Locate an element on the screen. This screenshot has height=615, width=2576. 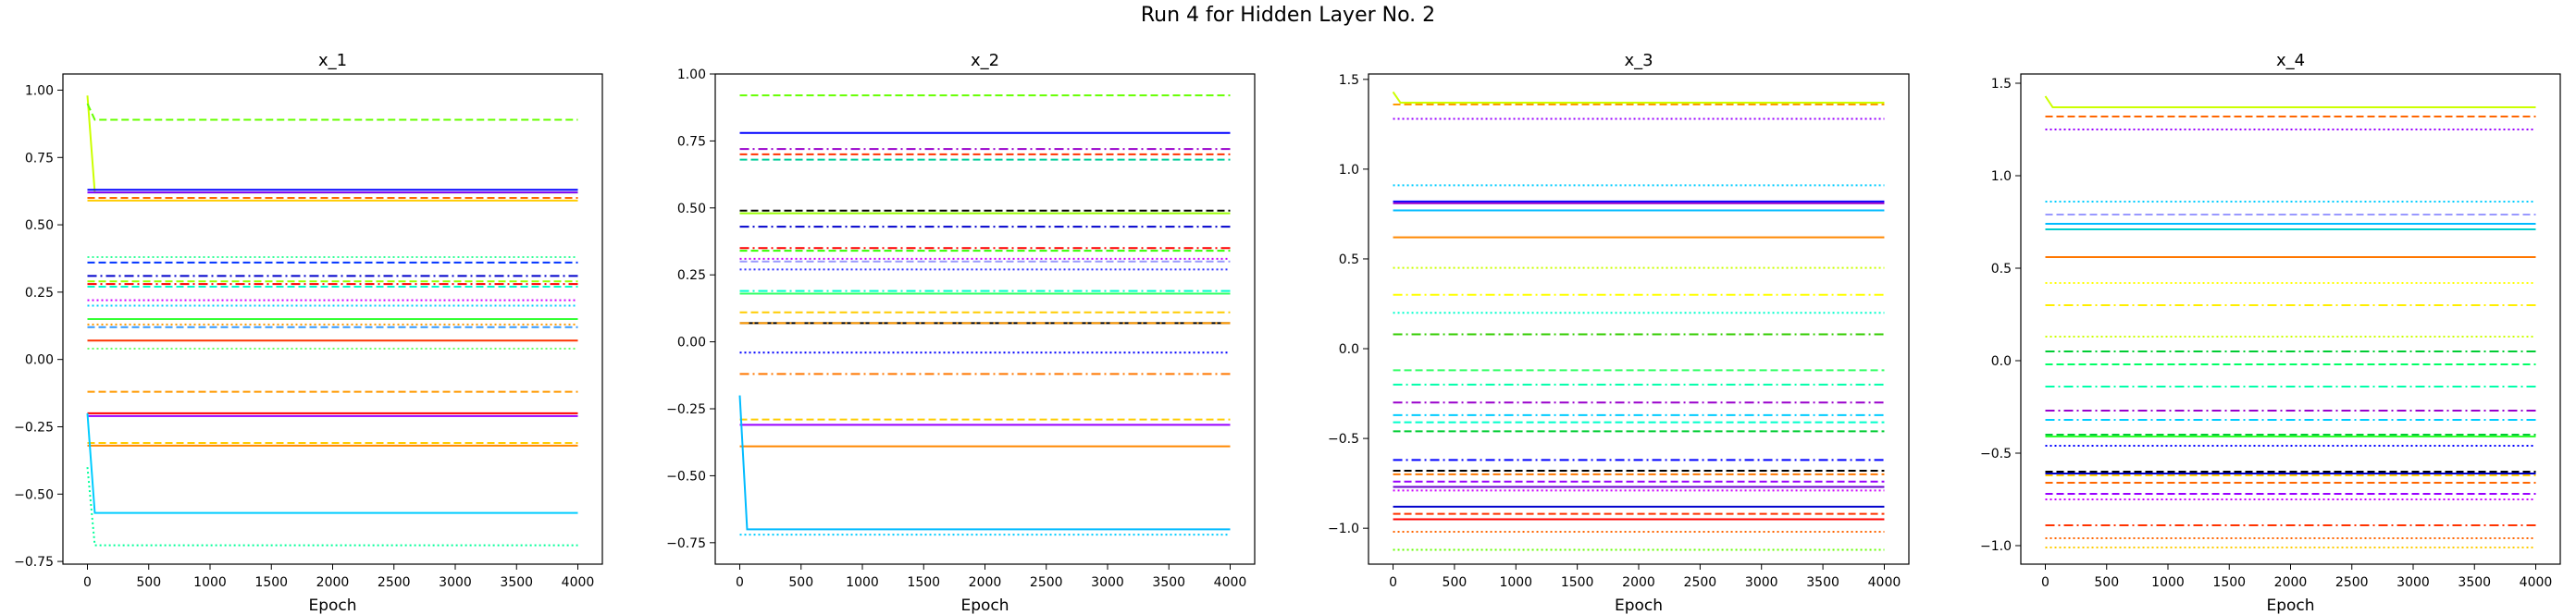
chart-title: x_2 is located at coordinates (985, 60).